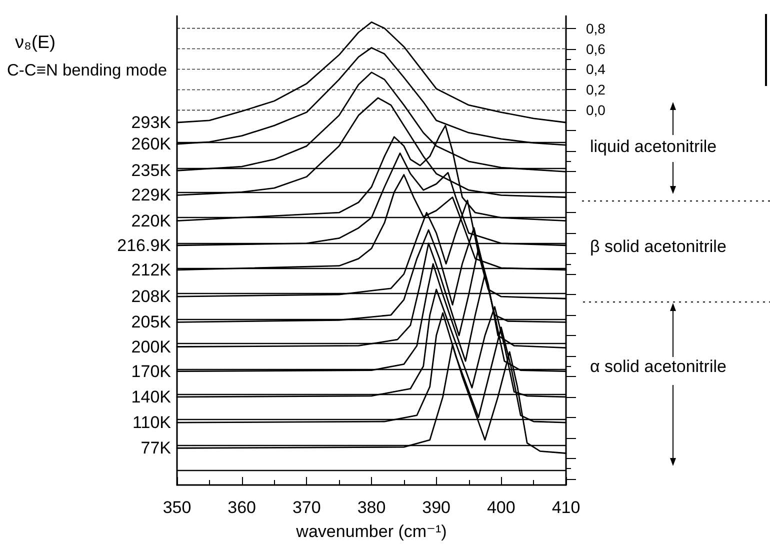  I want to click on text: β solid acetonitrile, so click(658, 246).